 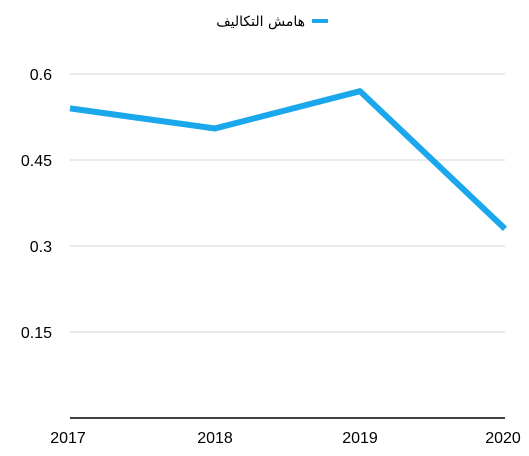 I want to click on x-axis-ticks: 2017 2018 2019 2020, so click(x=285, y=438).